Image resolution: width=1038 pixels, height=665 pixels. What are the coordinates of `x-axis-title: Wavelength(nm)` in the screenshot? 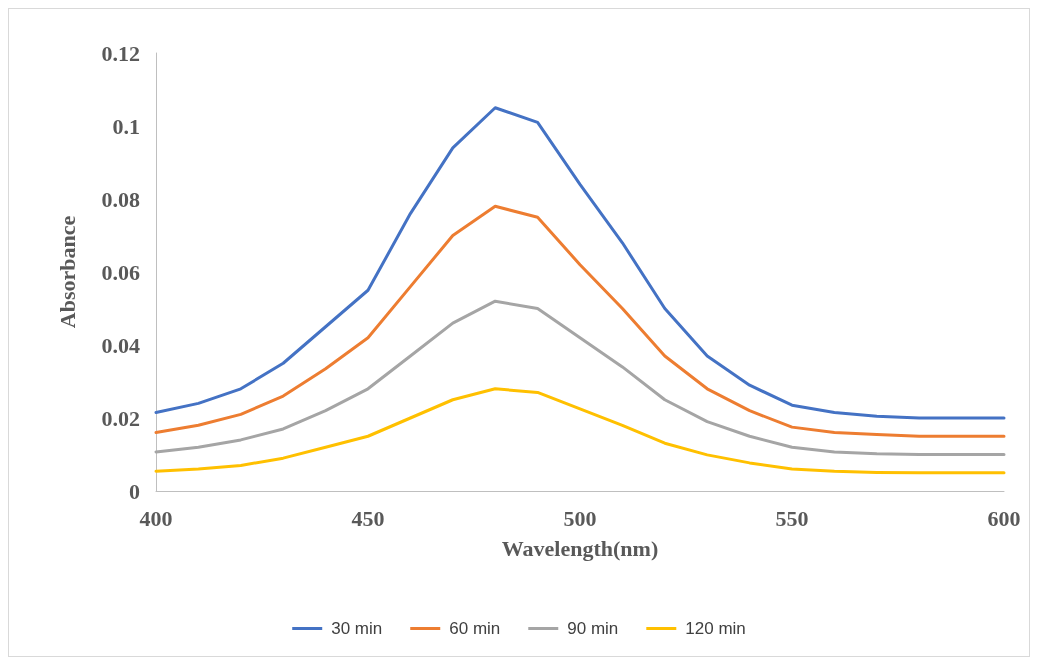 It's located at (580, 548).